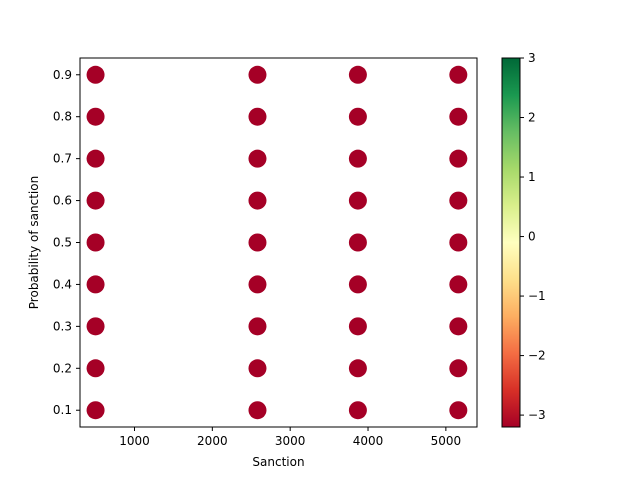 This screenshot has height=485, width=640. What do you see at coordinates (62, 201) in the screenshot?
I see `y-tick-label: 0.6` at bounding box center [62, 201].